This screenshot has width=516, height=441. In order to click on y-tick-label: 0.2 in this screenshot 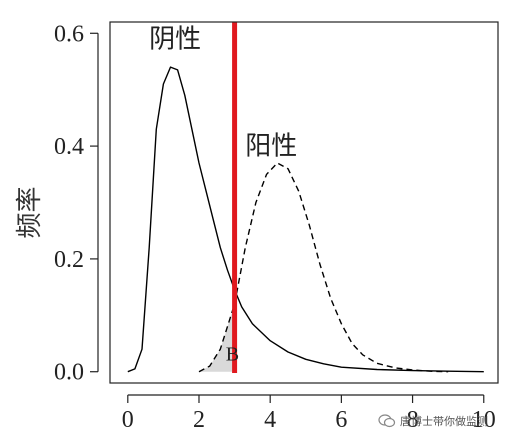, I will do `click(69, 260)`.